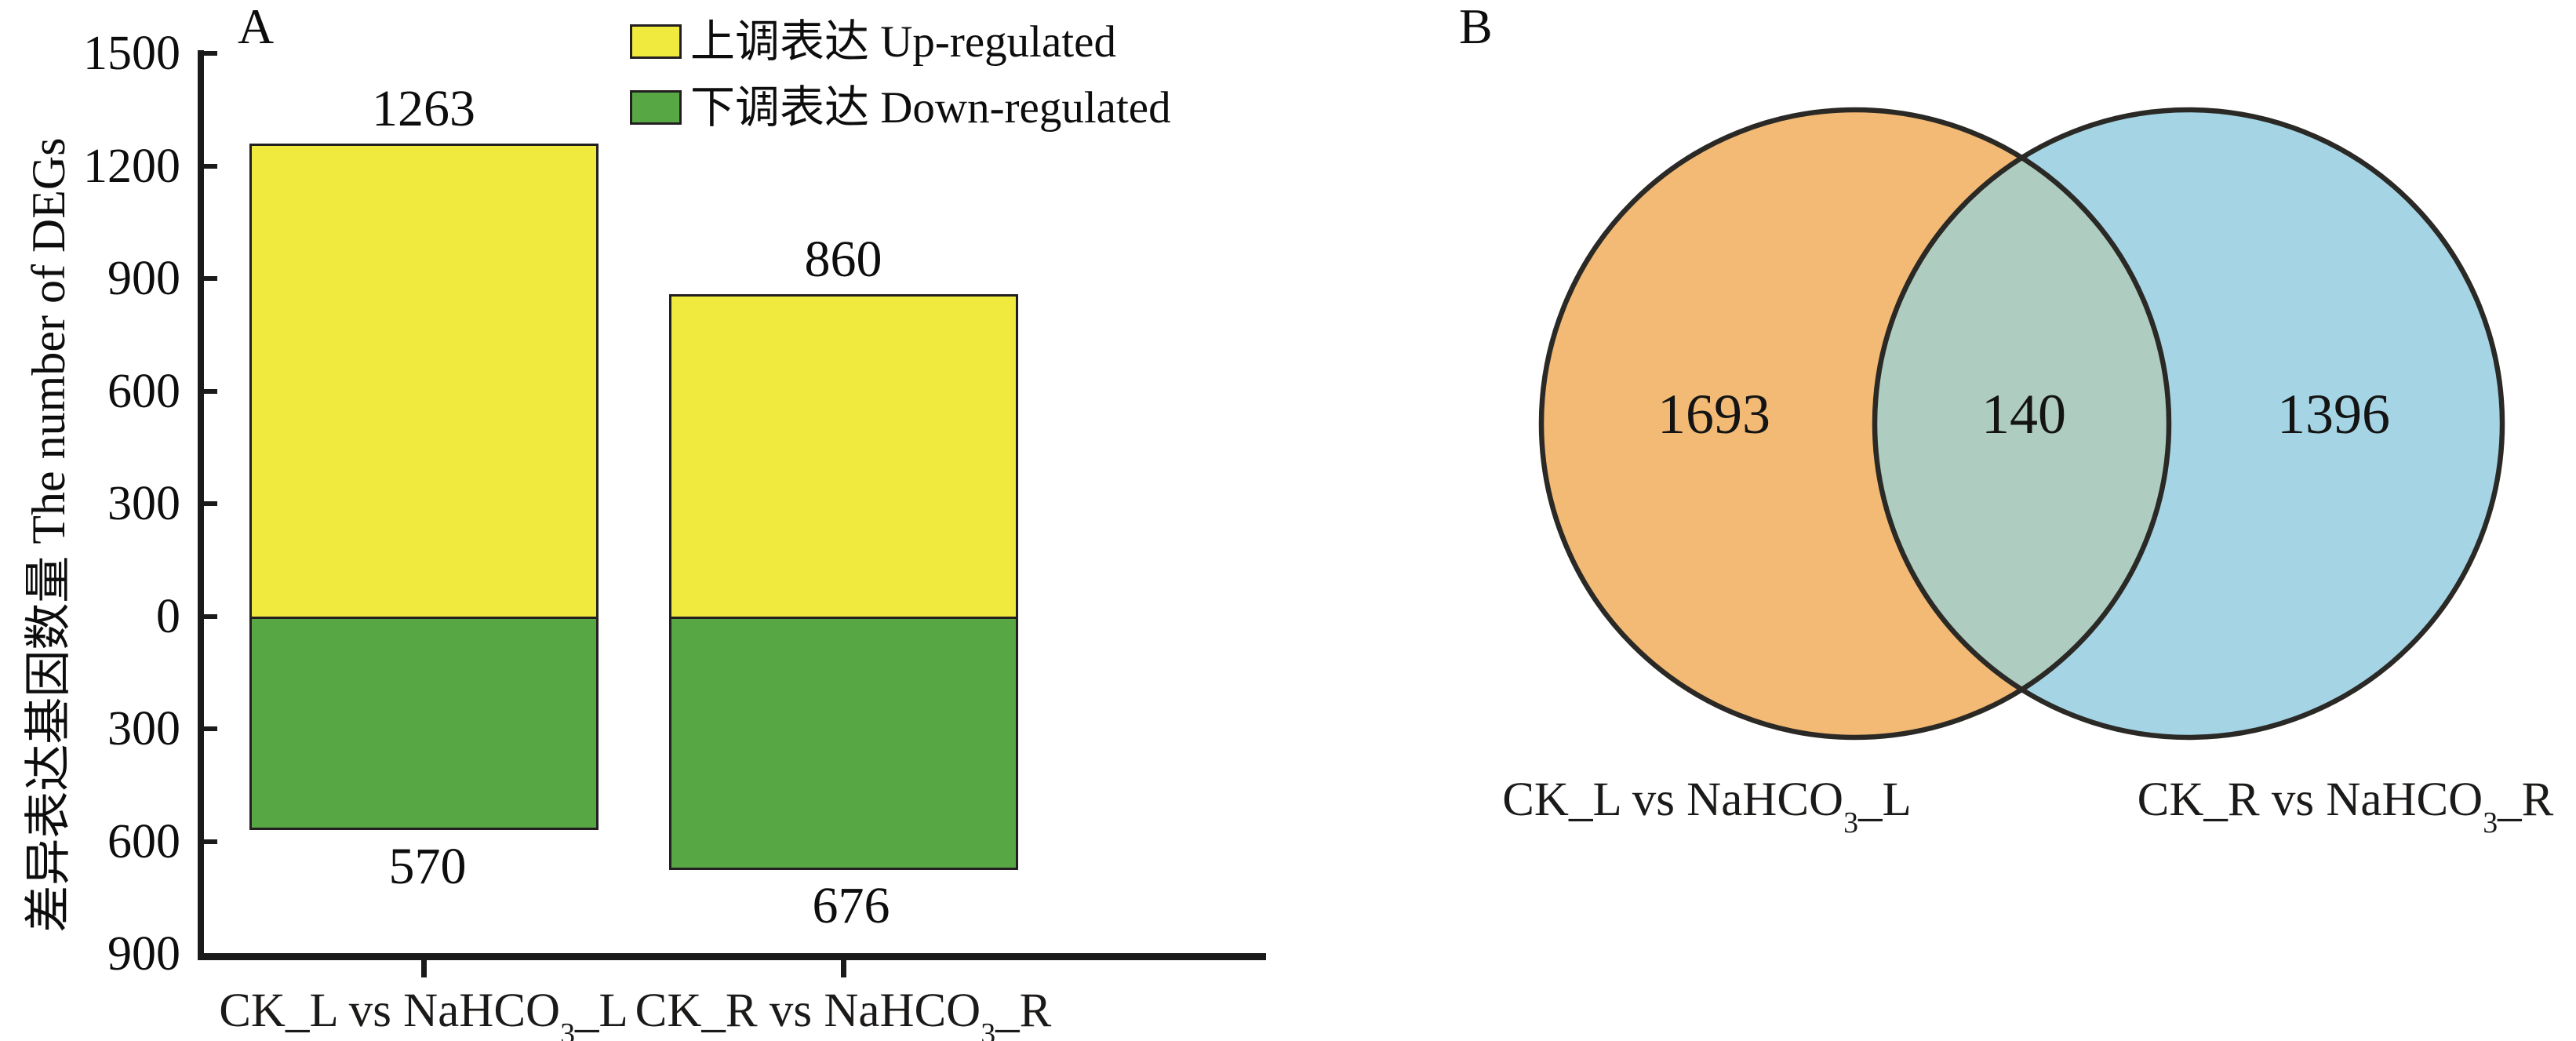  What do you see at coordinates (2188, 424) in the screenshot?
I see `venn-right-circle-outline` at bounding box center [2188, 424].